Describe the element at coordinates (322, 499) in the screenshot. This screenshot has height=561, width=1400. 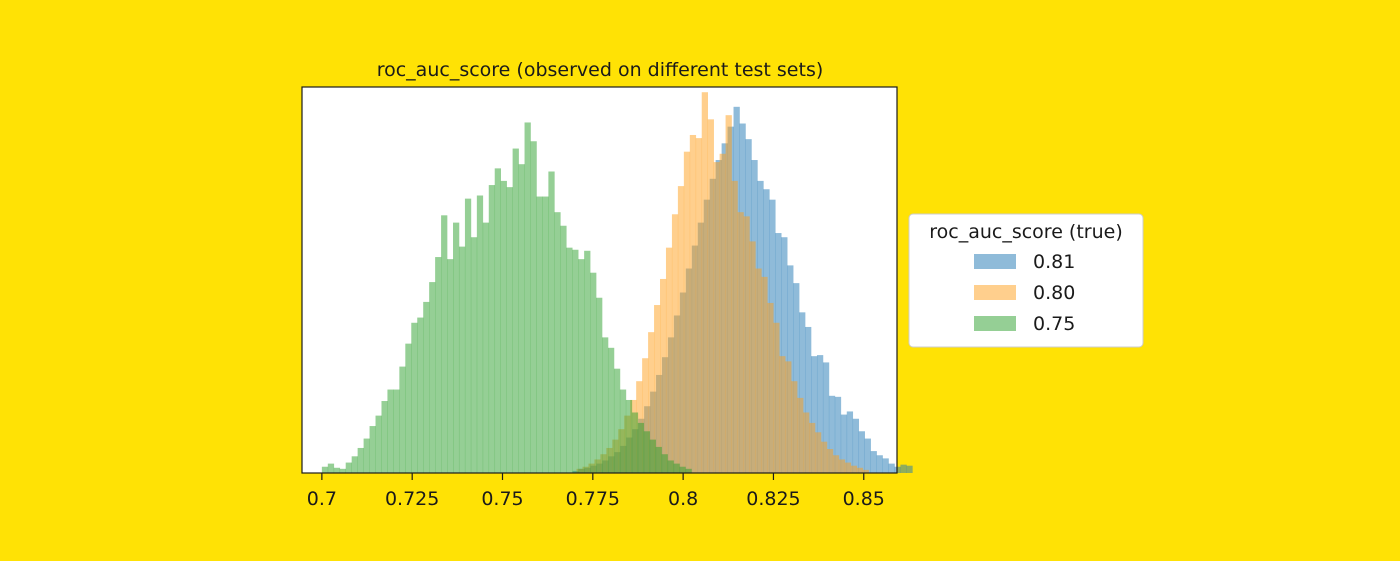
I see `x-tick-label: 0.7` at that location.